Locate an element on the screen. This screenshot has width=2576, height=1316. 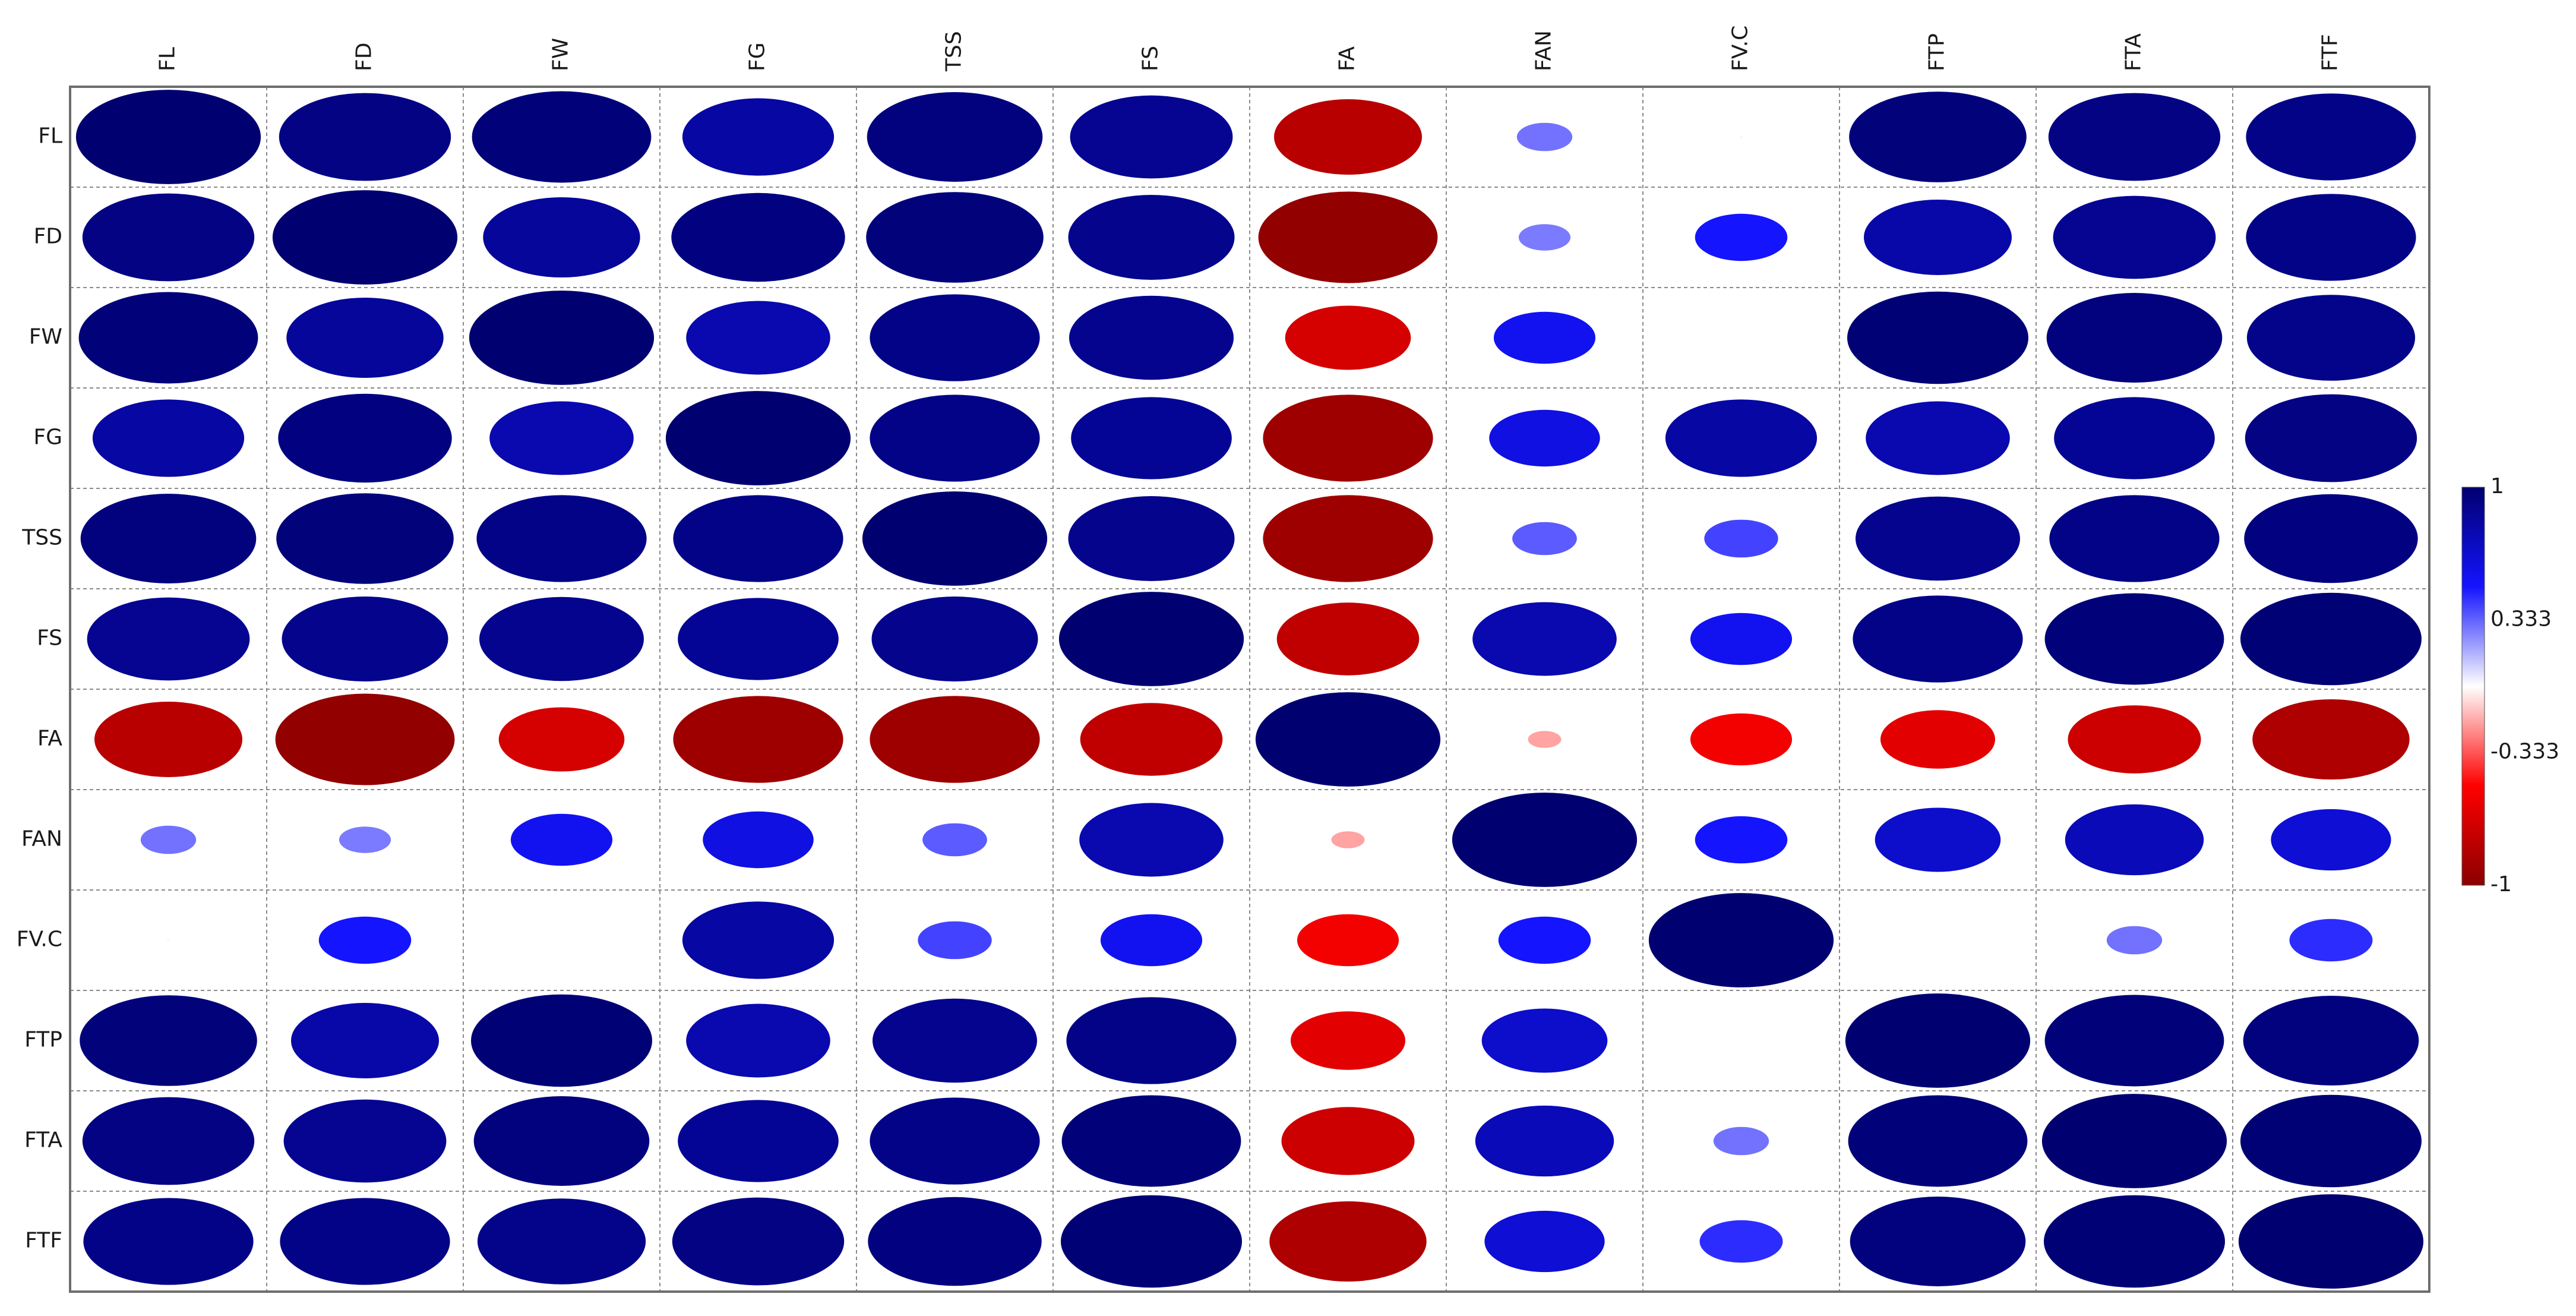
row-label: TSS is located at coordinates (41, 538).